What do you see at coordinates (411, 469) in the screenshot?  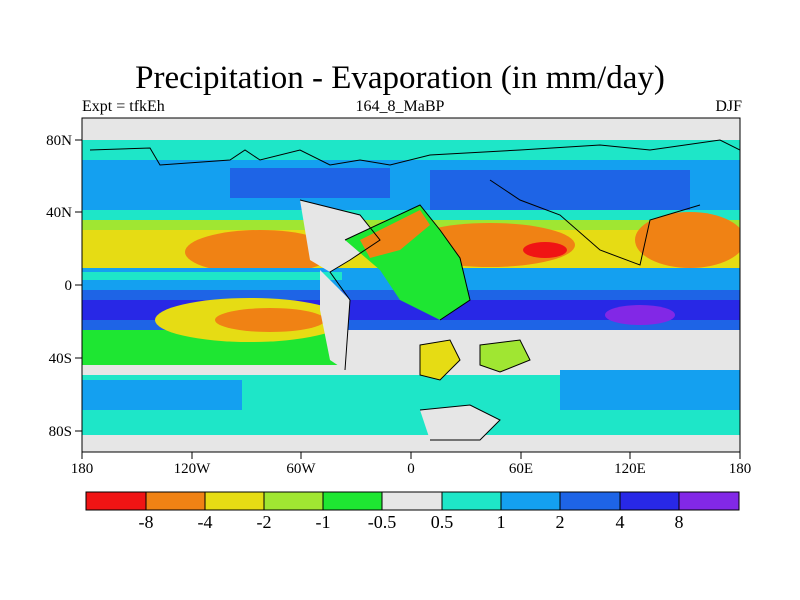 I see `x-tick-label: 0` at bounding box center [411, 469].